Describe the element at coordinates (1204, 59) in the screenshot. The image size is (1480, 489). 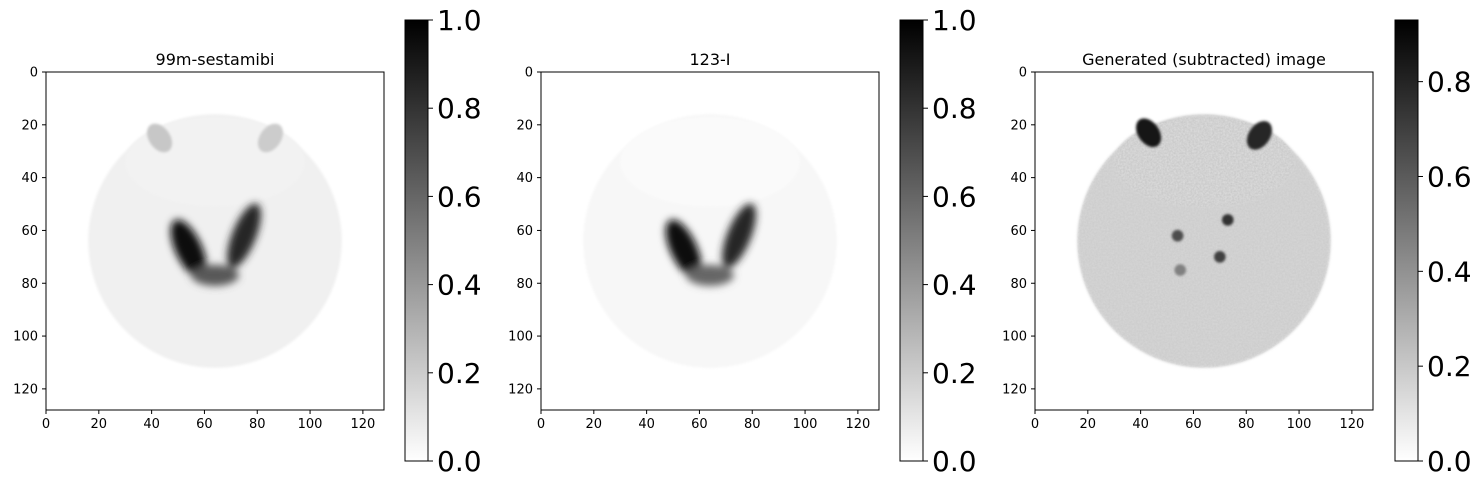
I see `panel-title: Generated (subtracted) image` at that location.